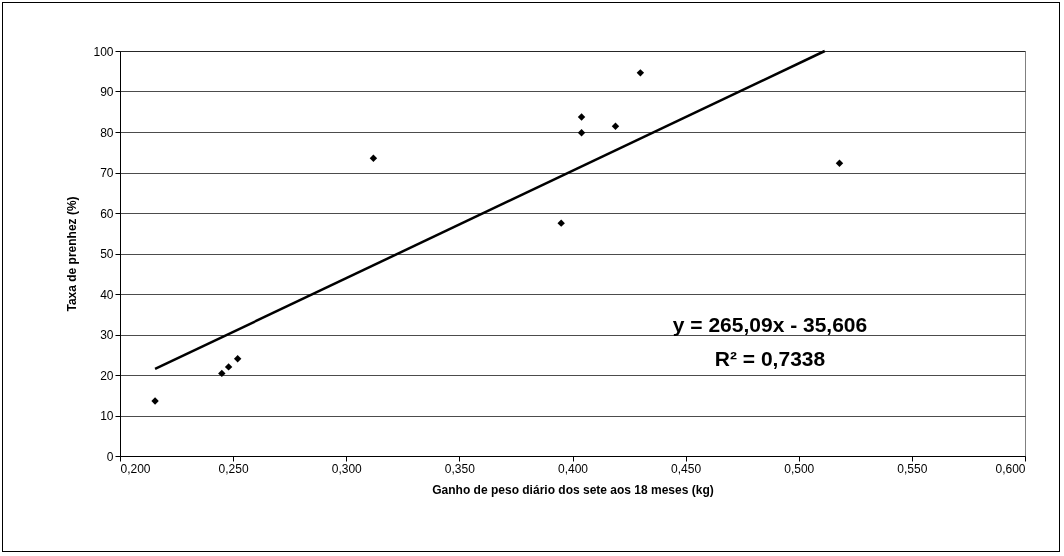  Describe the element at coordinates (686, 468) in the screenshot. I see `x-tick-label: 0,450` at that location.